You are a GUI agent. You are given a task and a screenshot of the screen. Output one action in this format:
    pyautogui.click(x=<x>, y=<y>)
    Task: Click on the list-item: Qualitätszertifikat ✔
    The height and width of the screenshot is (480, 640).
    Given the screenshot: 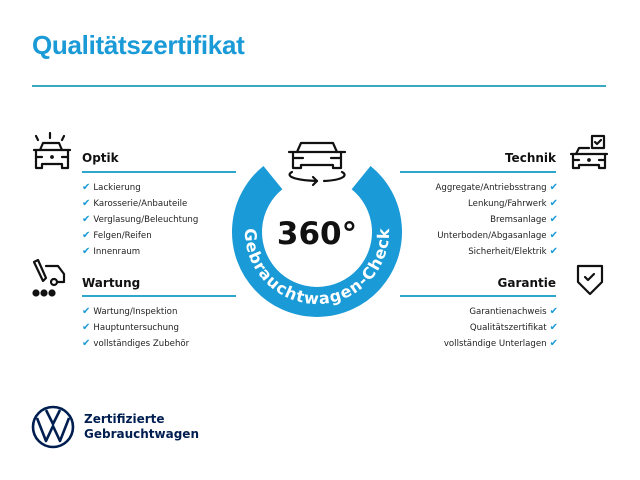 What is the action you would take?
    pyautogui.click(x=513, y=327)
    